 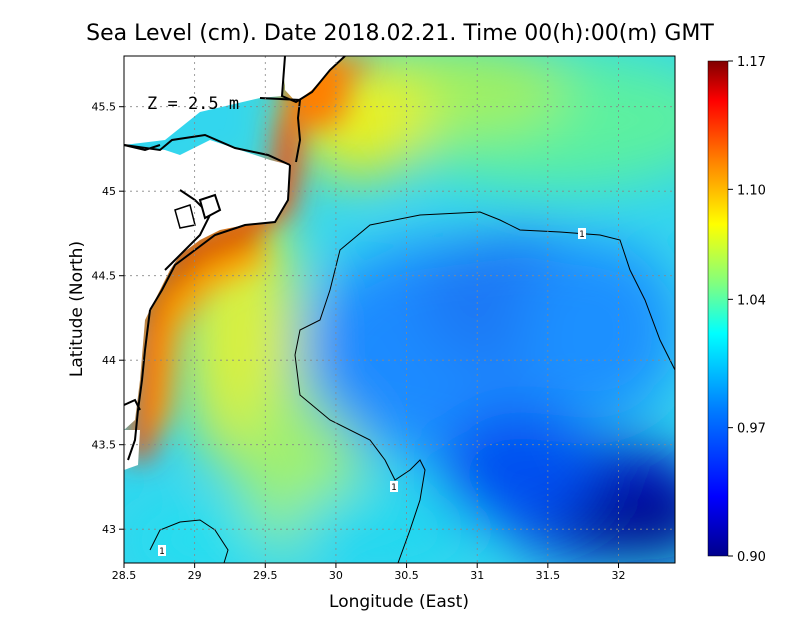 What do you see at coordinates (548, 575) in the screenshot?
I see `x-tick-label: 31.5` at bounding box center [548, 575].